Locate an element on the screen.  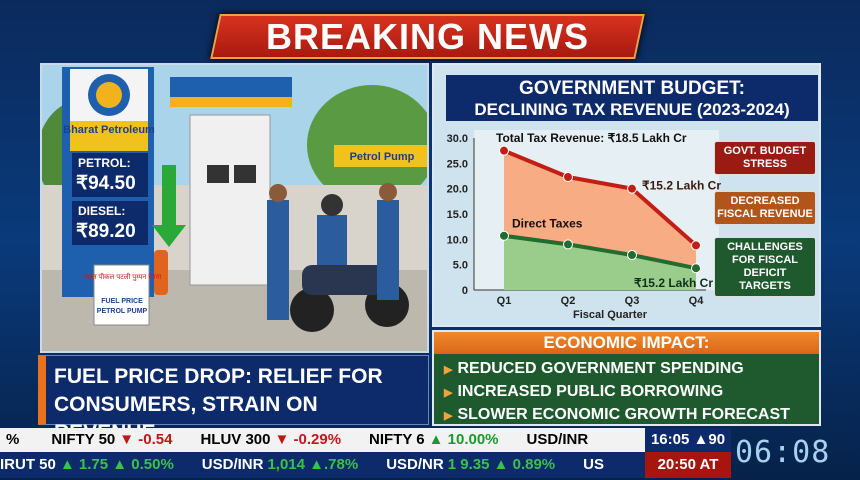
ticker-item: NIFTY 50 ▼ -0.54 is located at coordinates (111, 440).